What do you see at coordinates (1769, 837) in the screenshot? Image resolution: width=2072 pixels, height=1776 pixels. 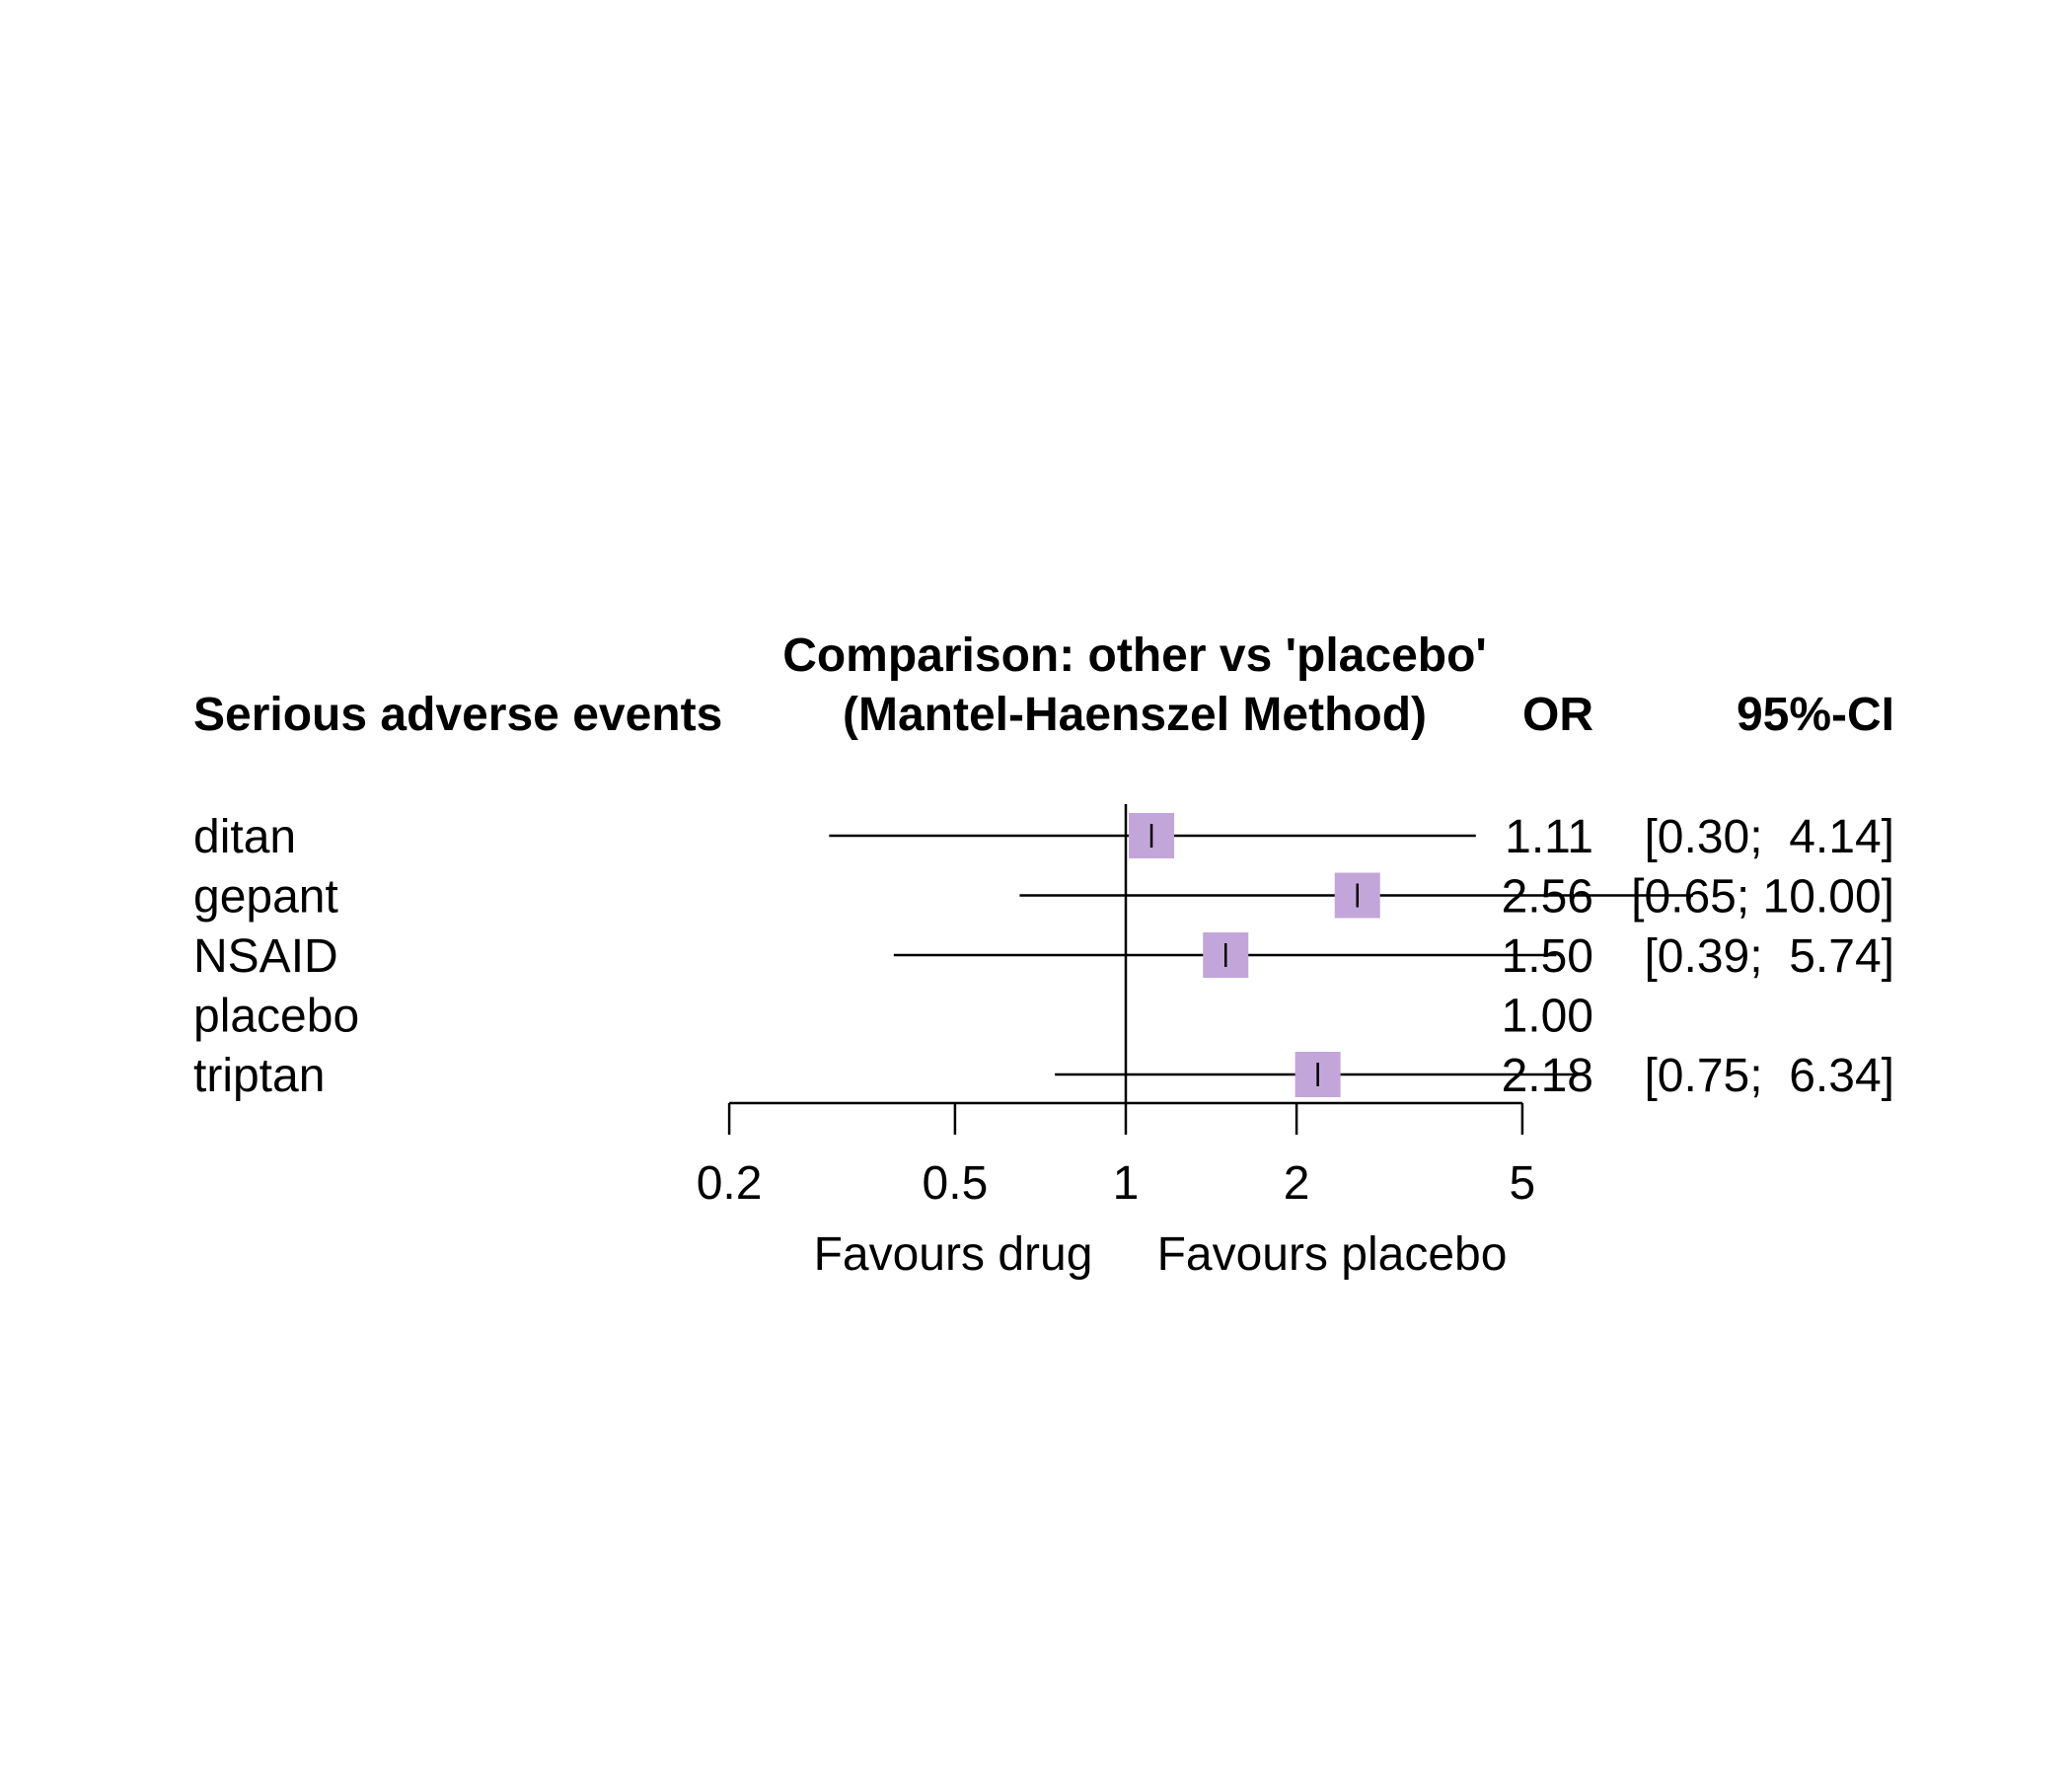 I see `ci-value: [0.30; 4.14]` at bounding box center [1769, 837].